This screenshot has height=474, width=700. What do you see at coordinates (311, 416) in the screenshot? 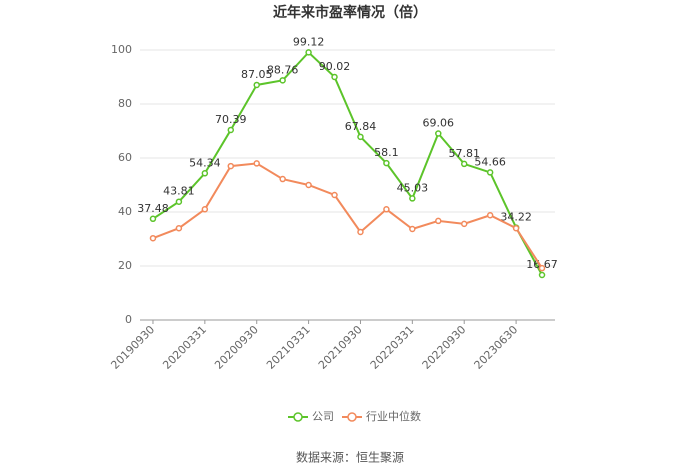
I see `legend-item: 公司` at bounding box center [311, 416].